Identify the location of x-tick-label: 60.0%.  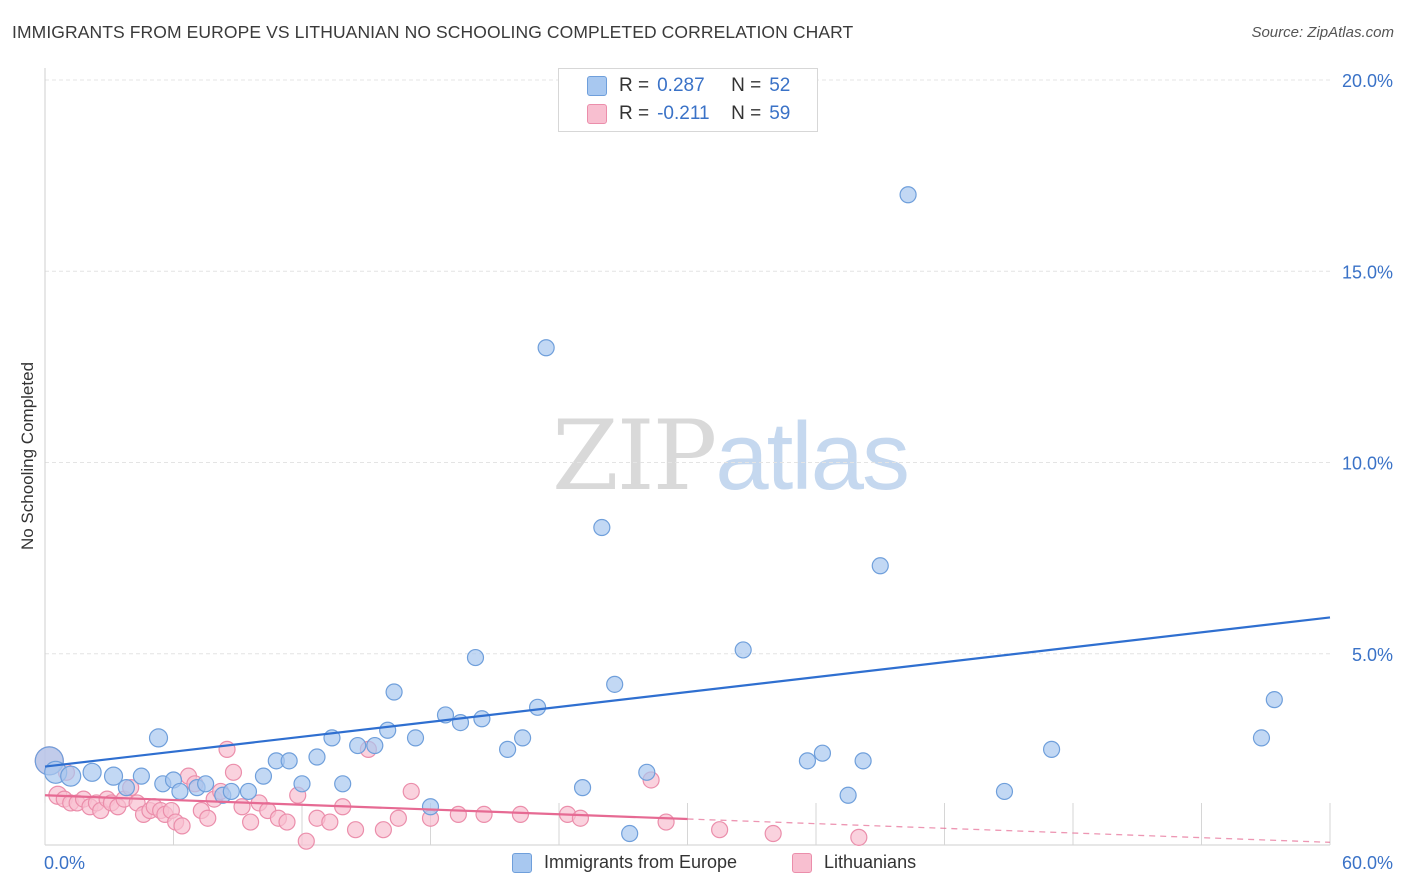
(1367, 863).